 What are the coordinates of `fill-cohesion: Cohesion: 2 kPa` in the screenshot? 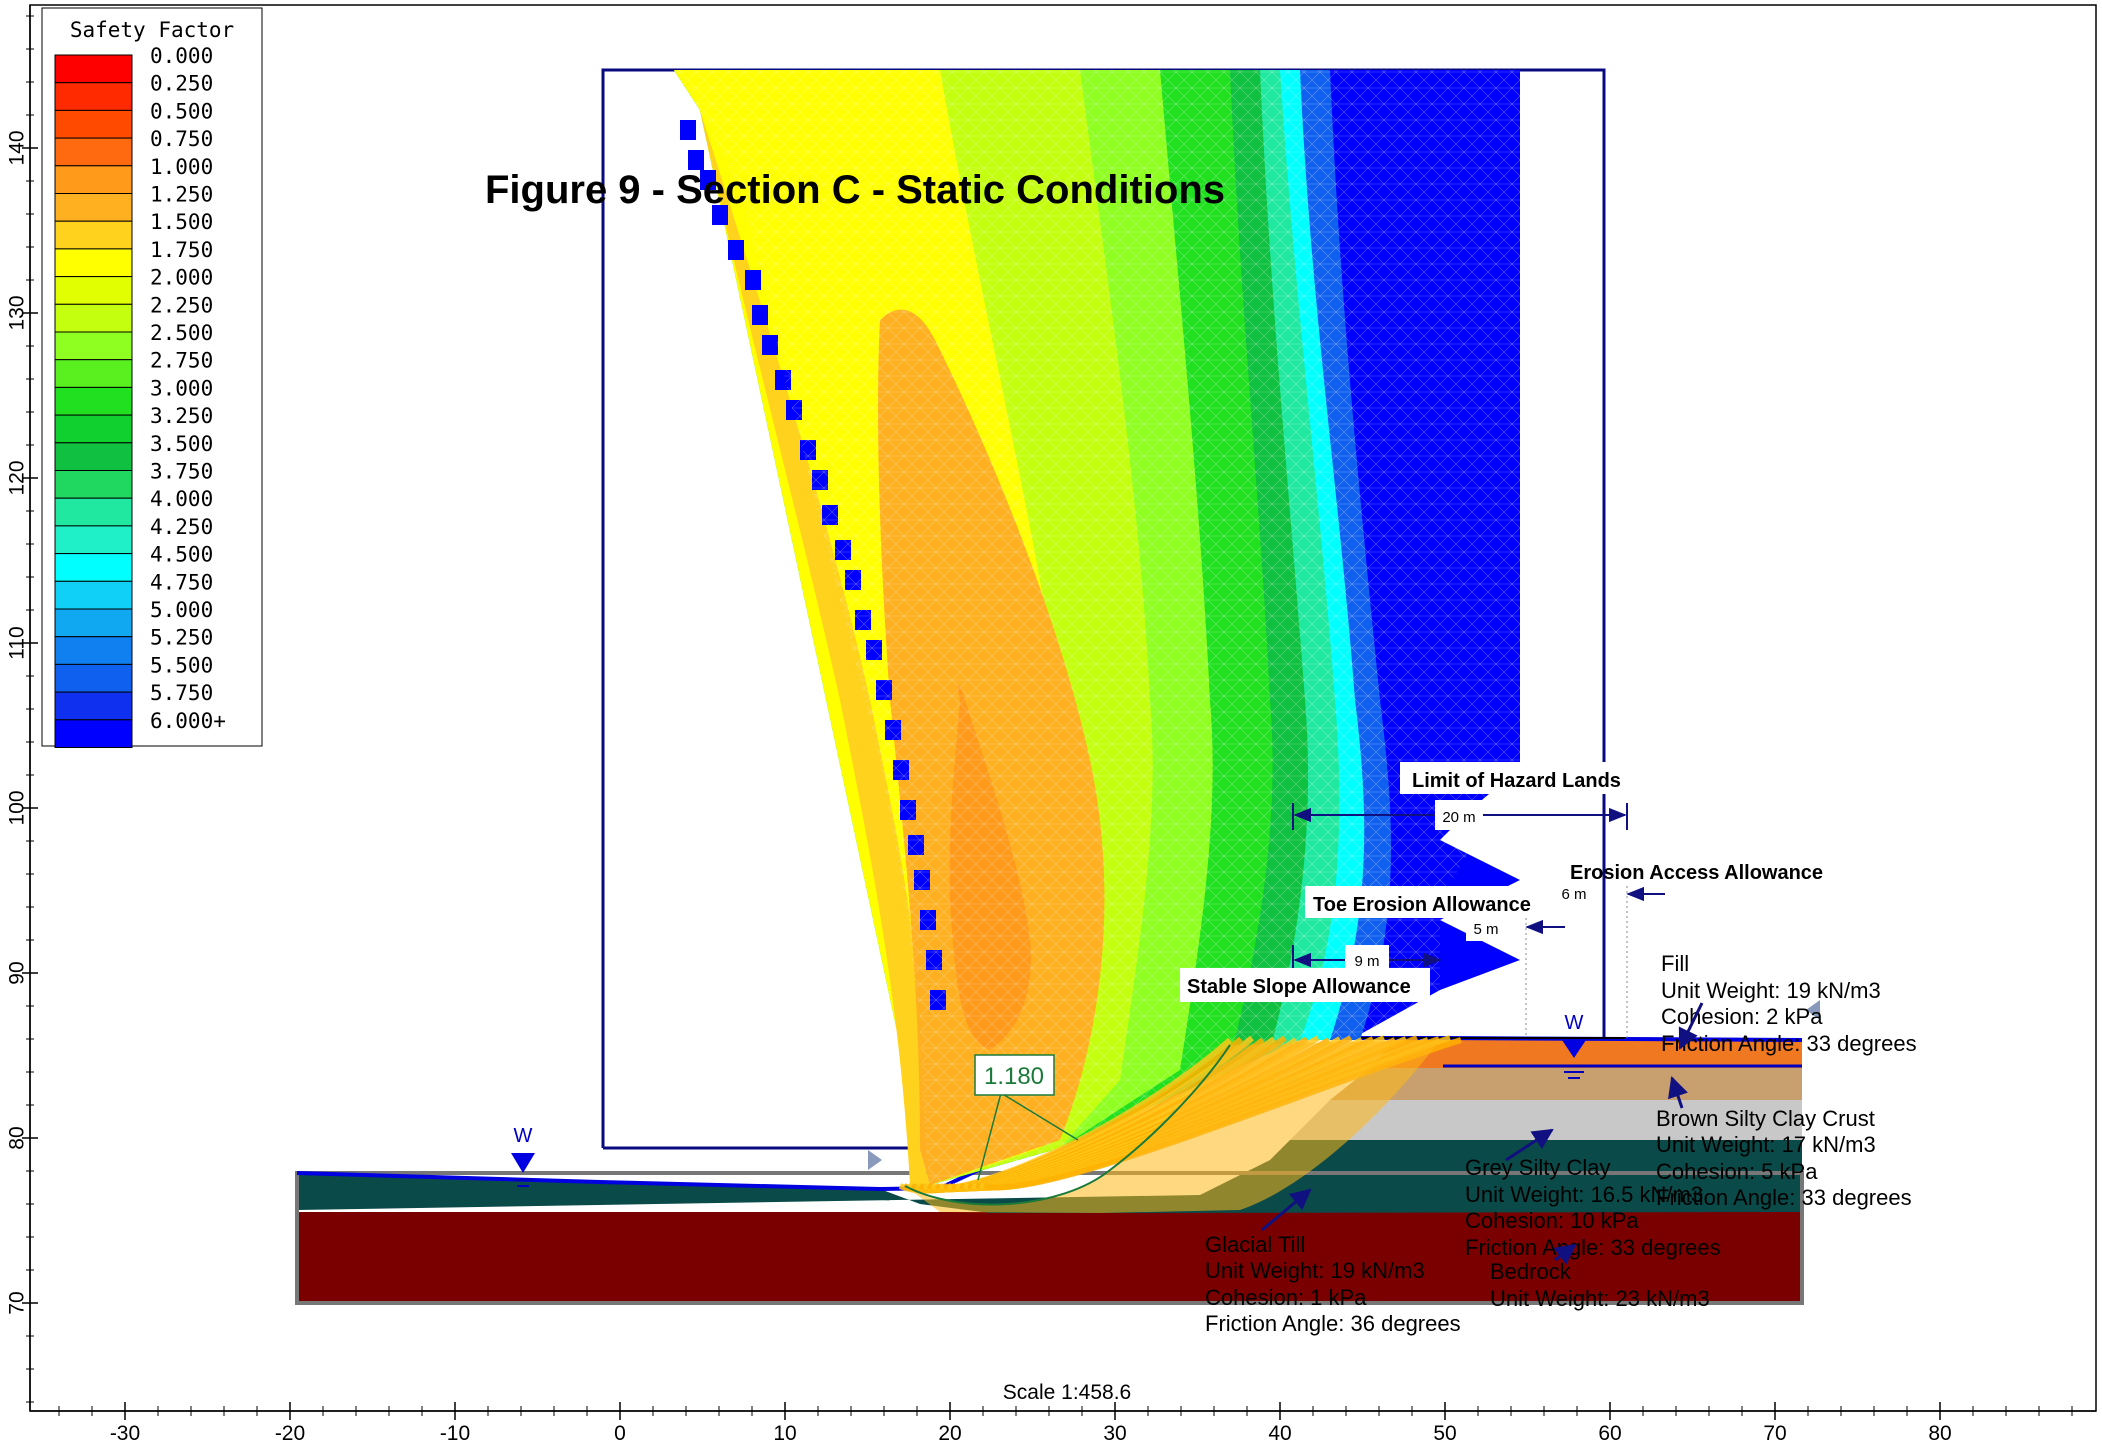 It's located at (1742, 1016).